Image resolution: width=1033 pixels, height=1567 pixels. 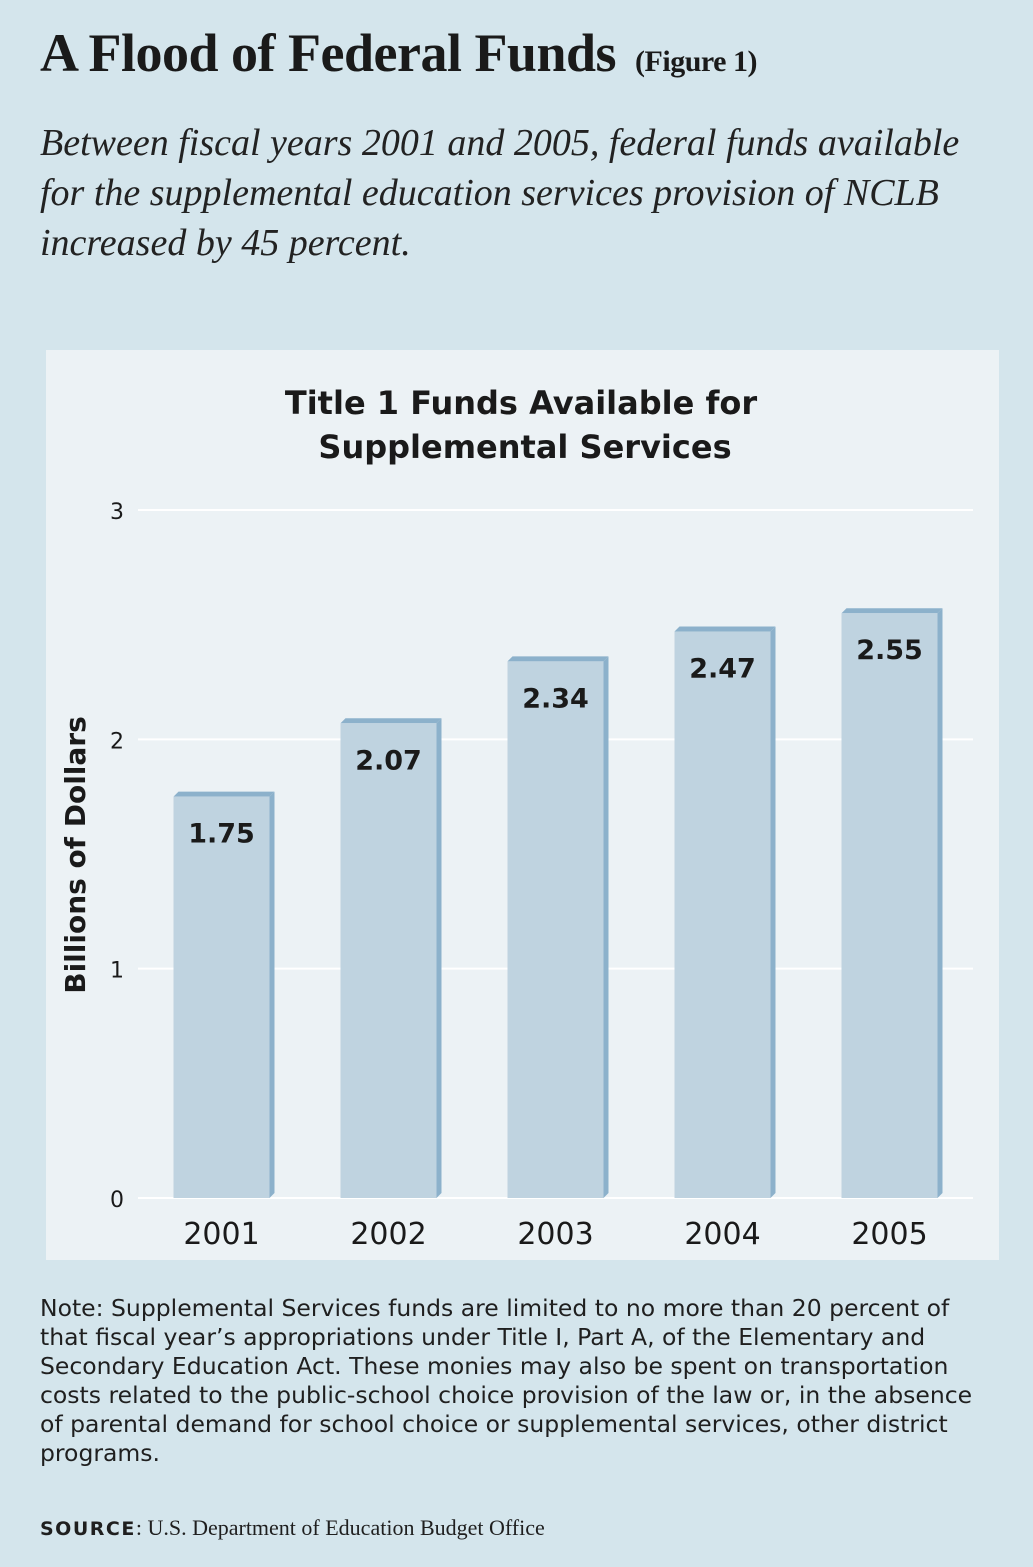 I want to click on y-tick-label: 3, so click(x=117, y=512).